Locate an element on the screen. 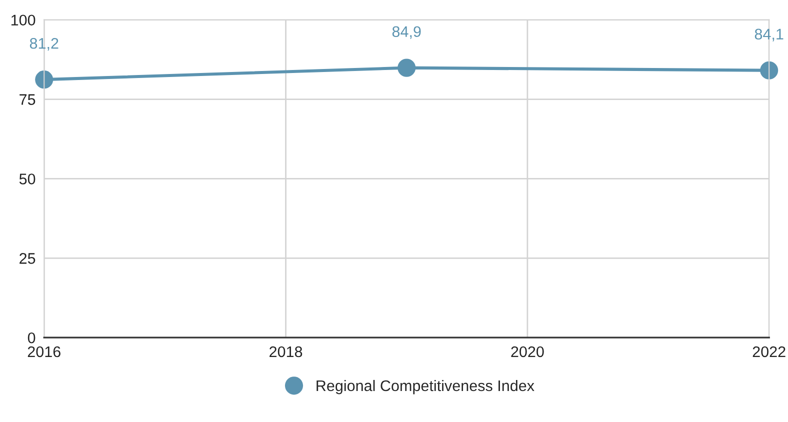 This screenshot has width=788, height=422. y-tick-label: 0 is located at coordinates (32, 338).